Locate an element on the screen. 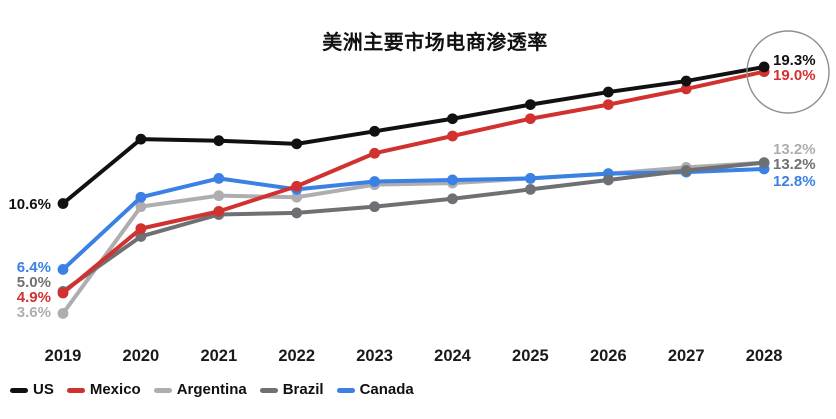  axis-label-2023: 2023 is located at coordinates (374, 356).